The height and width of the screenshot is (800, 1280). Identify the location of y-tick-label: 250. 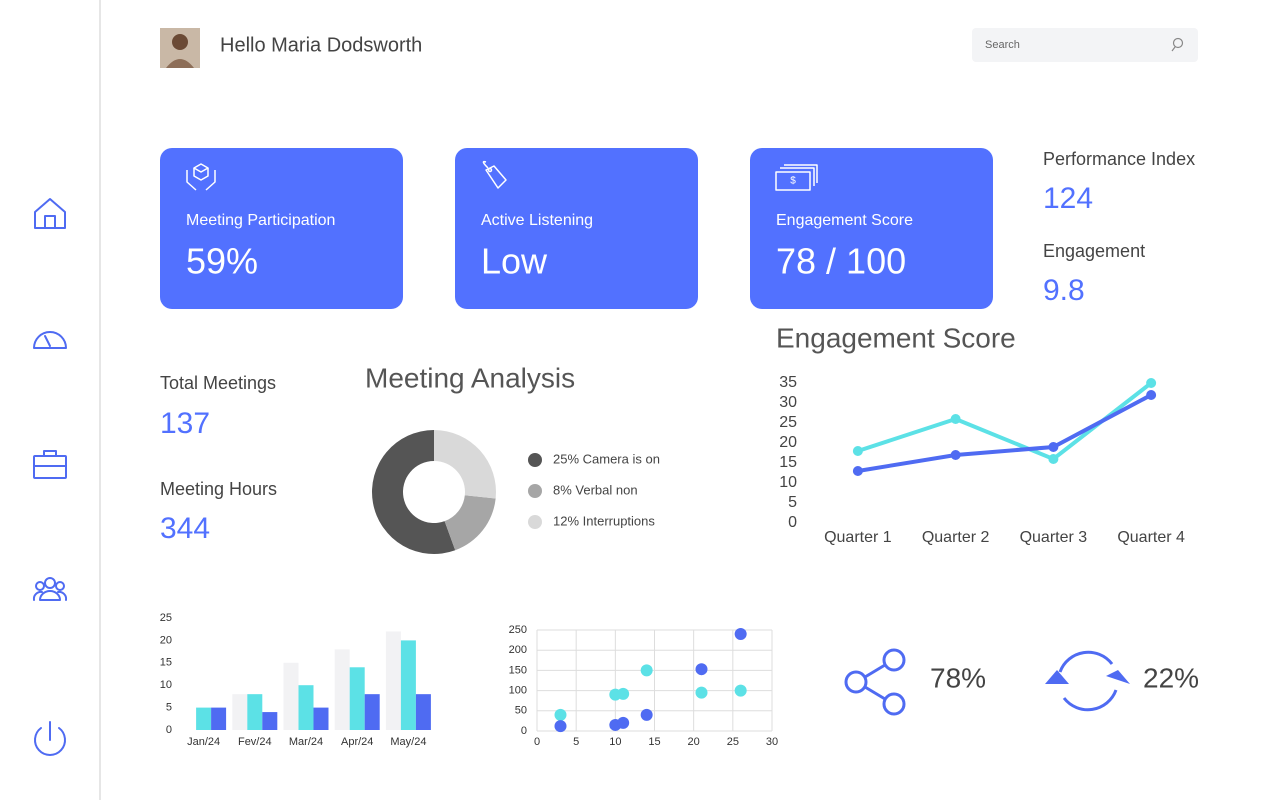
(518, 630).